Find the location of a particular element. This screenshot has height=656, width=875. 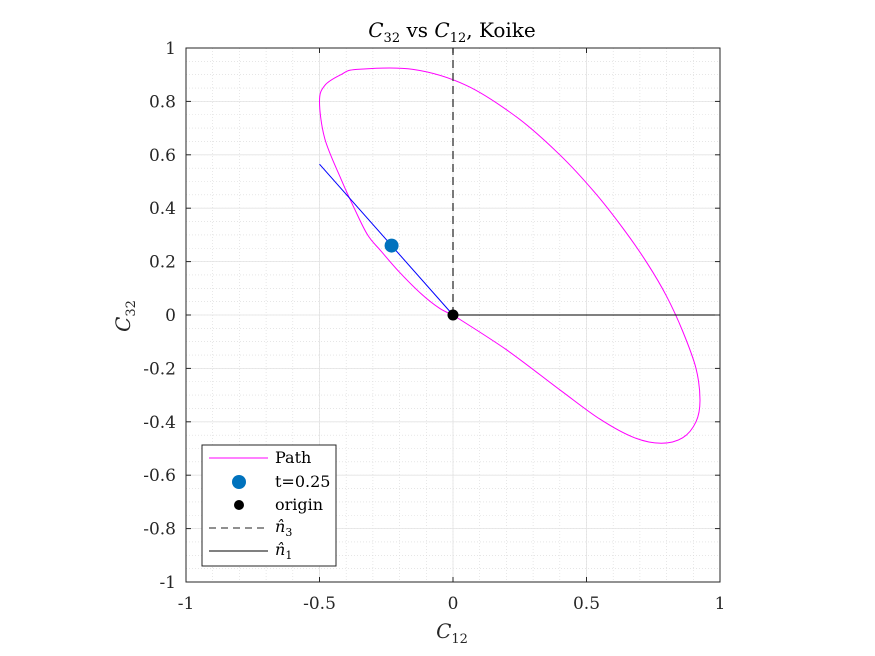

y-tick-label: -1 is located at coordinates (167, 583).